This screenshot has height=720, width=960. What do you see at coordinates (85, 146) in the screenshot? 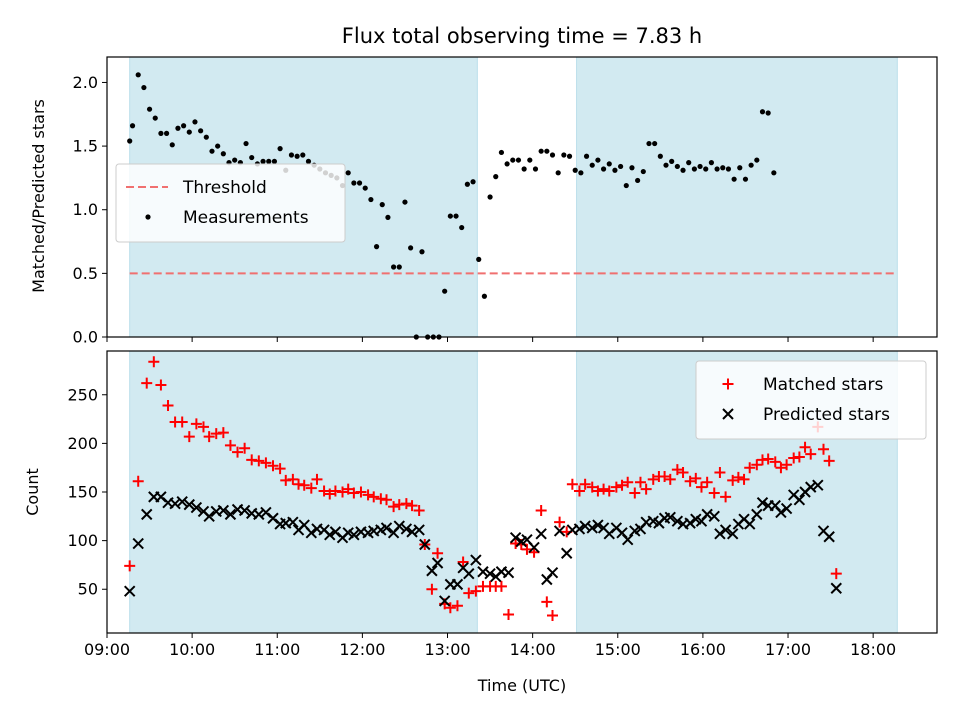
I see `top-y-tick-label-4: 1.5` at bounding box center [85, 146].